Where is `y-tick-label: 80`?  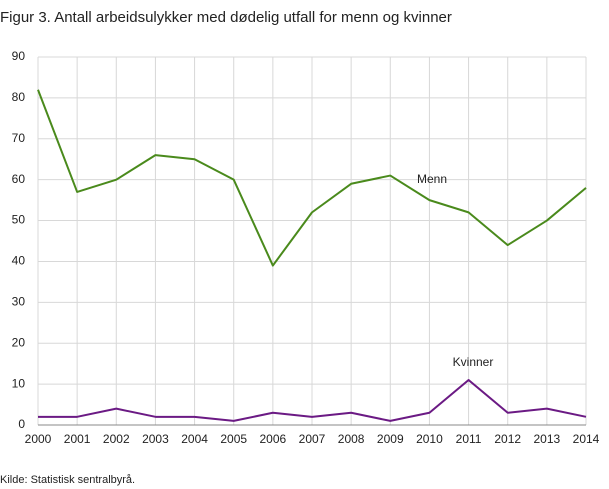 y-tick-label: 80 is located at coordinates (19, 97).